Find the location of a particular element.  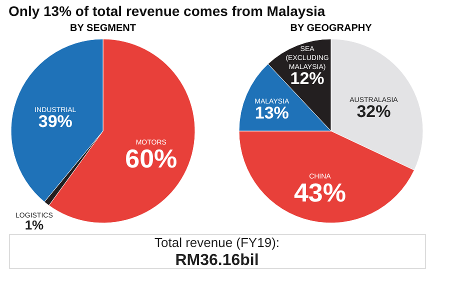

data-label: 13% is located at coordinates (271, 112).